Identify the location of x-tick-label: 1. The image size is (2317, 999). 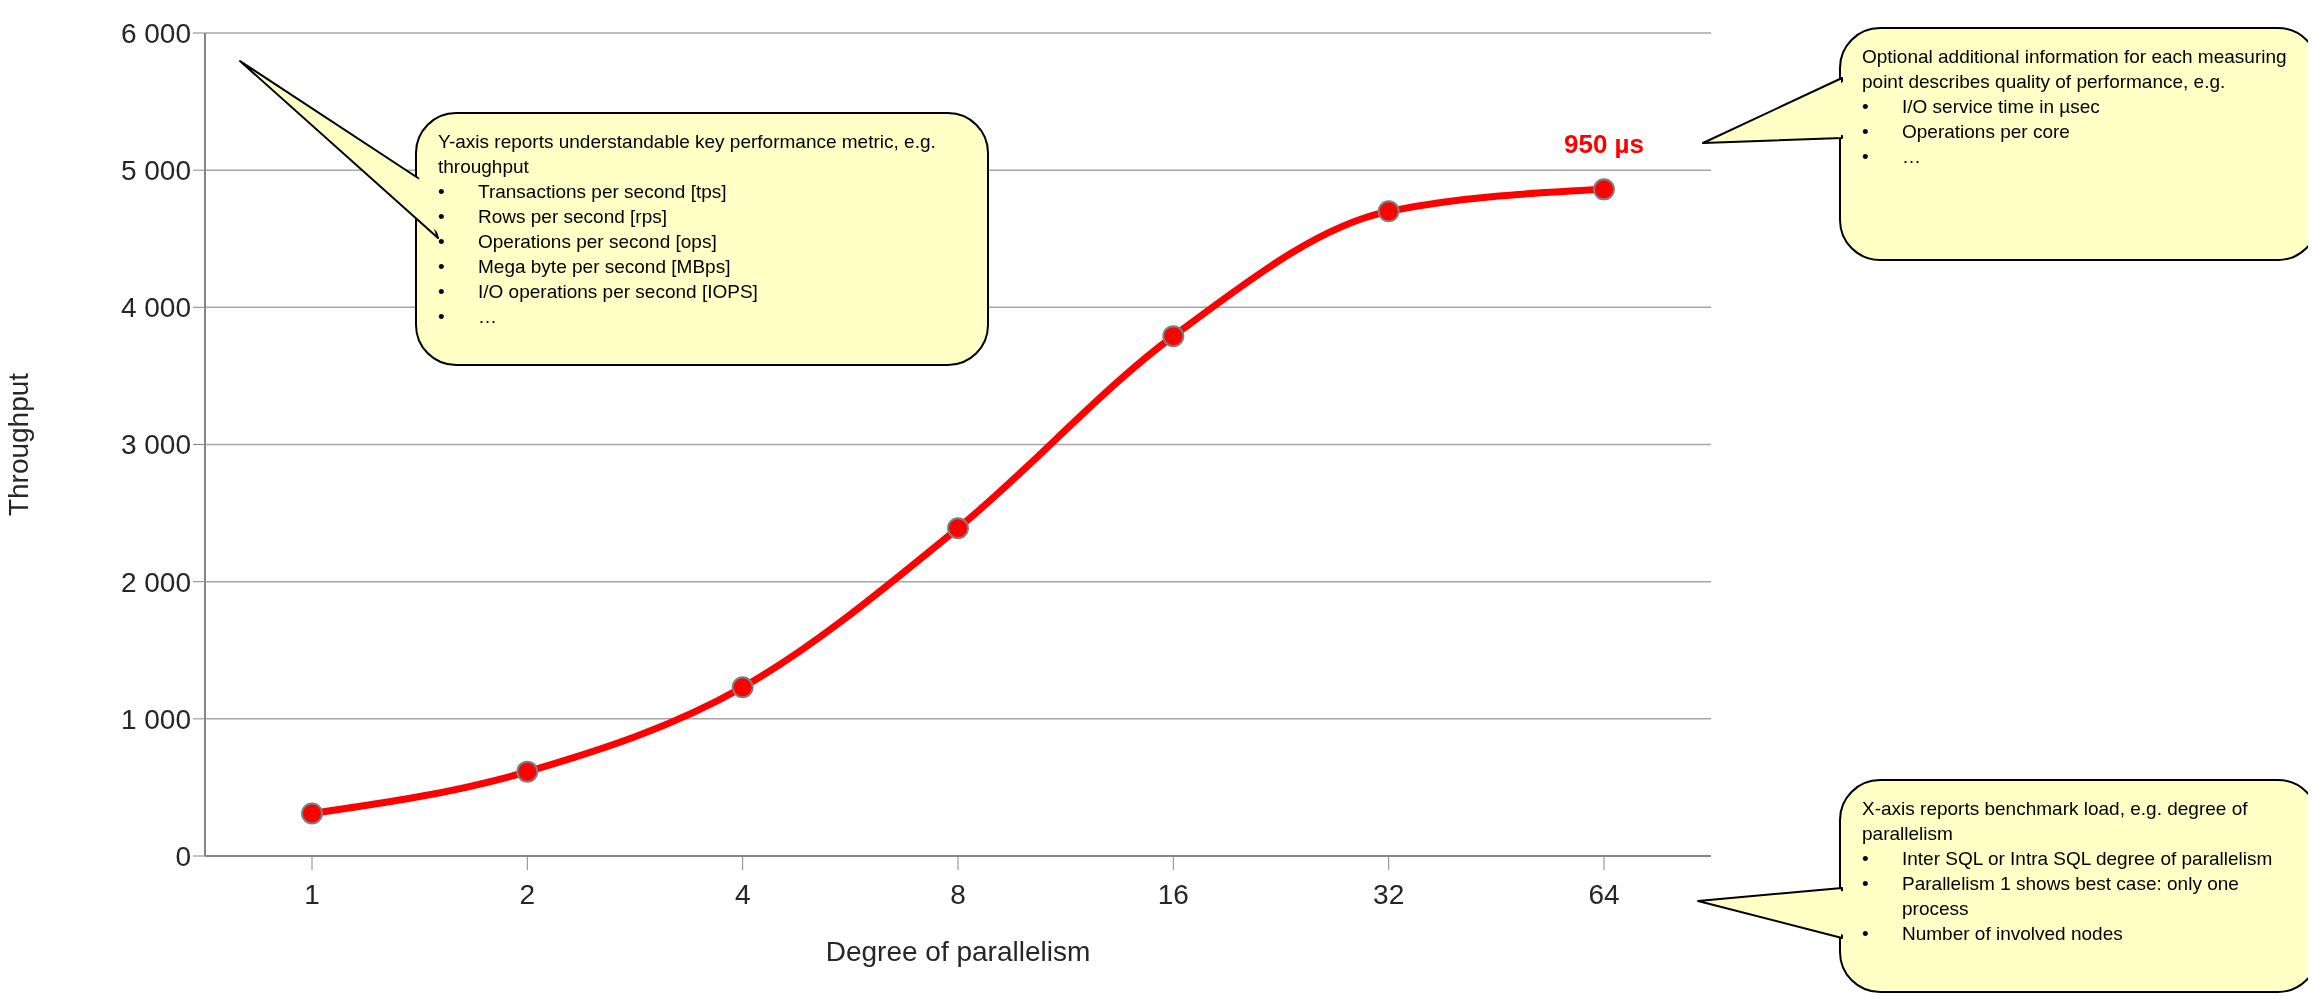
(312, 894).